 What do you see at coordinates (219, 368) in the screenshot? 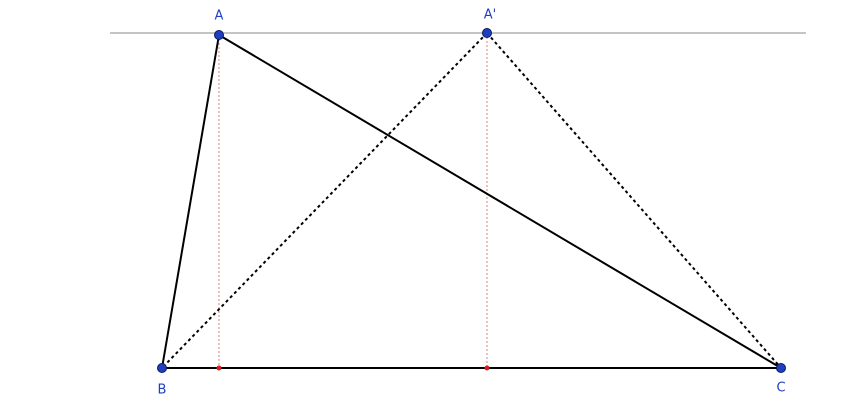
I see `foot-a` at bounding box center [219, 368].